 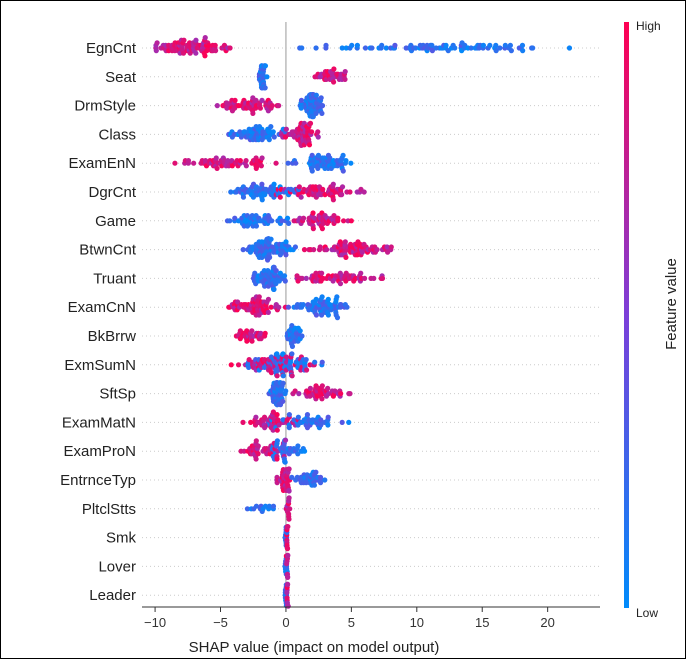 What do you see at coordinates (99, 422) in the screenshot?
I see `feature-label: ExamMatN` at bounding box center [99, 422].